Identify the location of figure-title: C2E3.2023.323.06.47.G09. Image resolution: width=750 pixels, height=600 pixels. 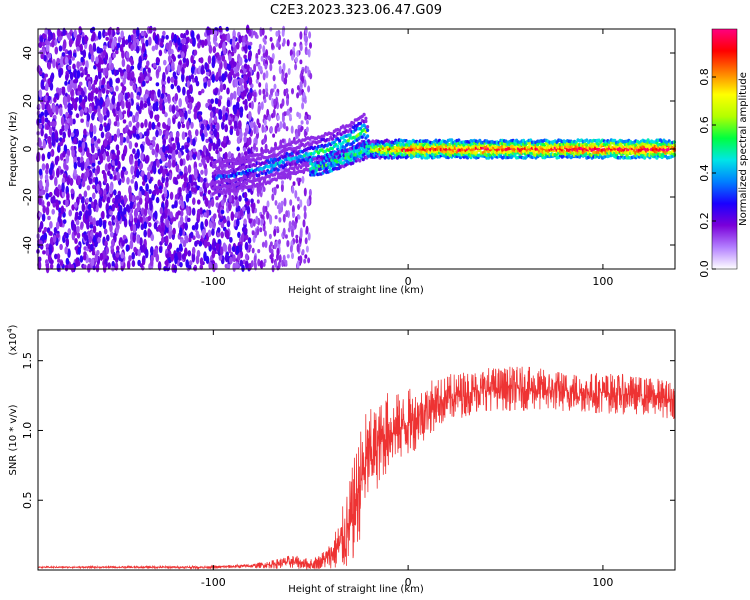
(356, 10).